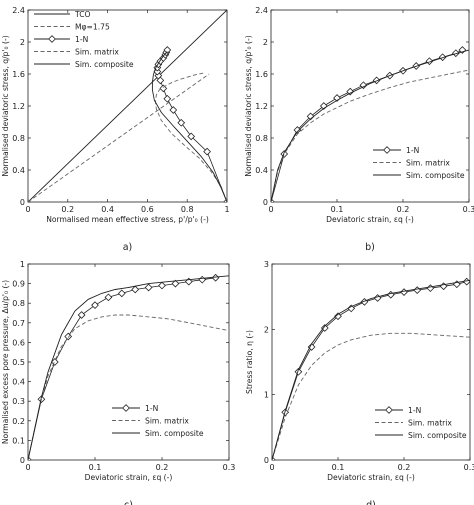 This screenshot has height=505, width=474. What do you see at coordinates (249, 362) in the screenshot?
I see `y-axis-title: Stress ratio, η (-)` at bounding box center [249, 362].